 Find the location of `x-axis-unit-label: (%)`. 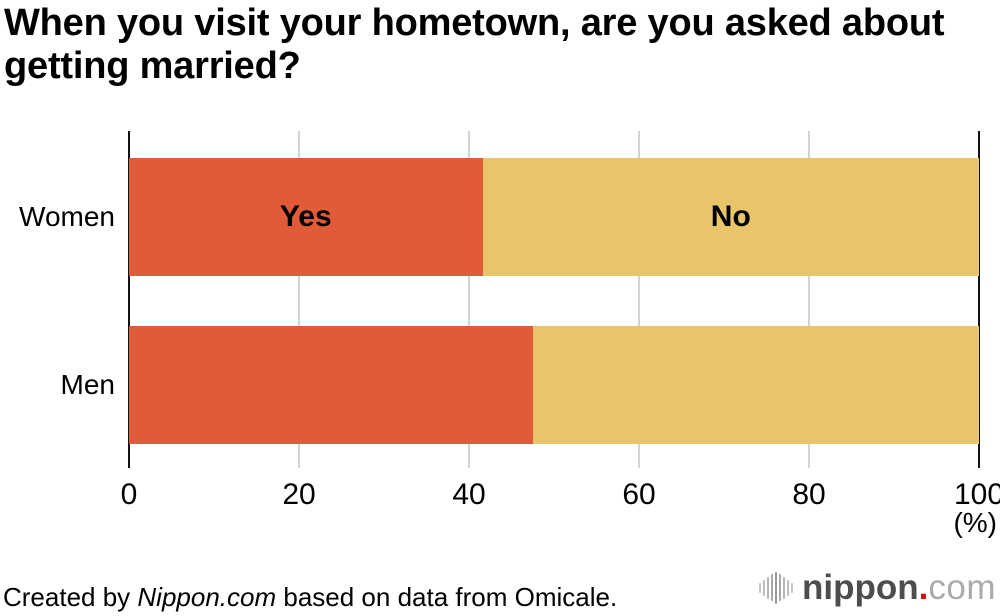

x-axis-unit-label: (%) is located at coordinates (975, 522).